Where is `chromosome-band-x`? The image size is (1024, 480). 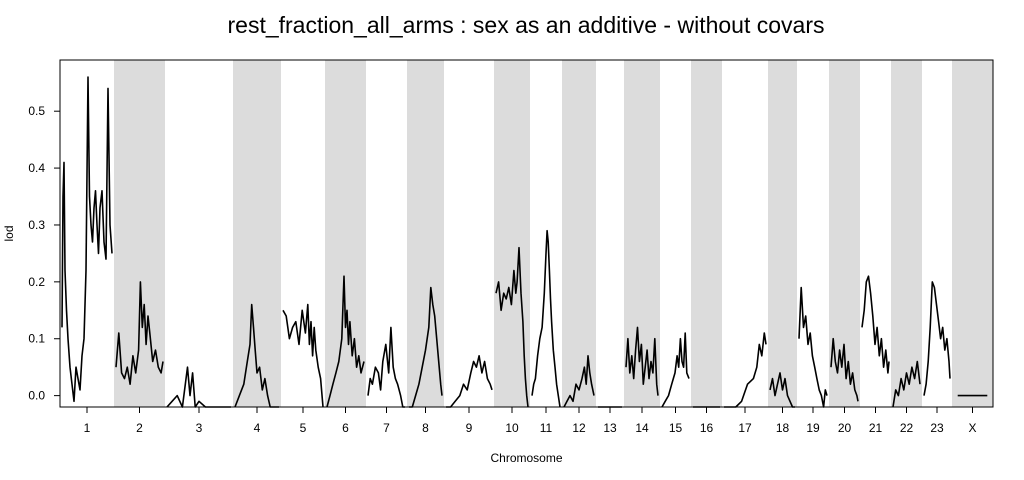
chromosome-band-x is located at coordinates (972, 233).